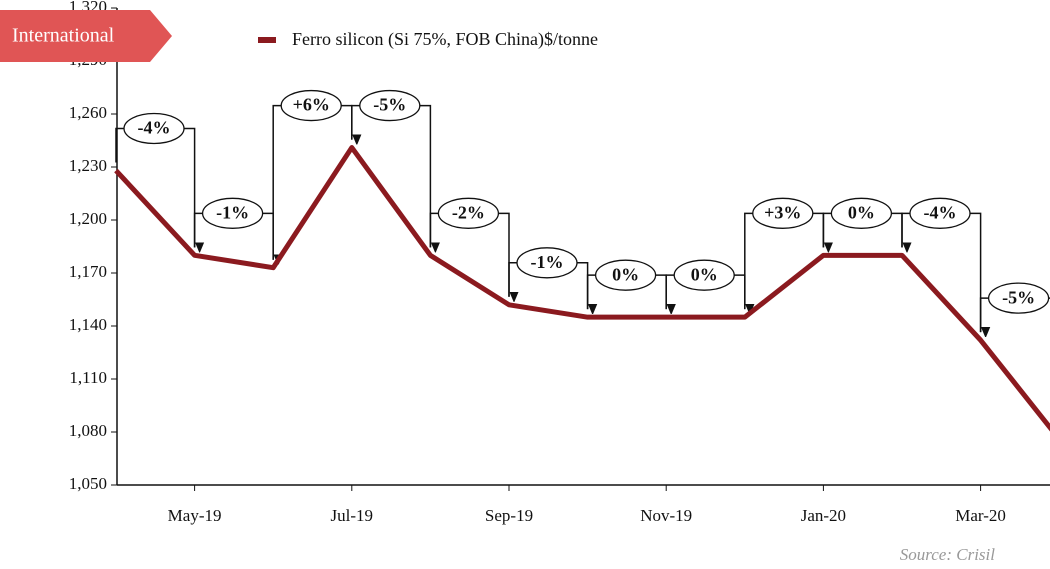 Image resolution: width=1050 pixels, height=569 pixels. Describe the element at coordinates (948, 554) in the screenshot. I see `source: Source: Crisil` at that location.